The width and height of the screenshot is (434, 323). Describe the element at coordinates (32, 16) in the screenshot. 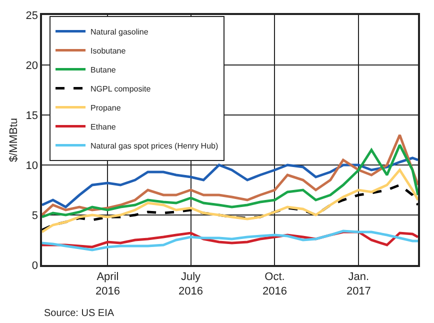

I see `y-tick-label: 25` at that location.